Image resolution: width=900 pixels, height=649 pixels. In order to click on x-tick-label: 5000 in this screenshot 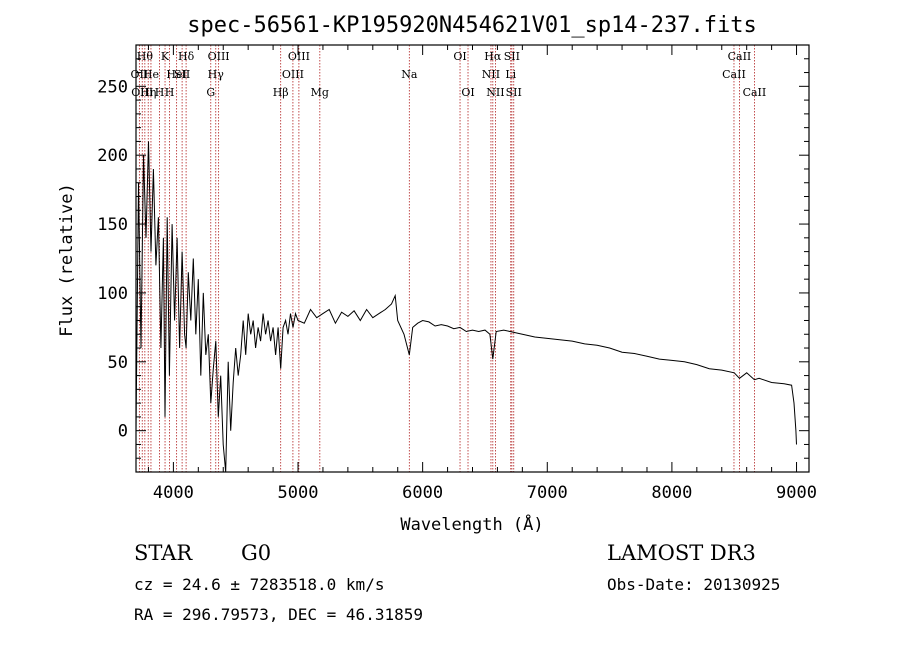, I will do `click(298, 493)`.